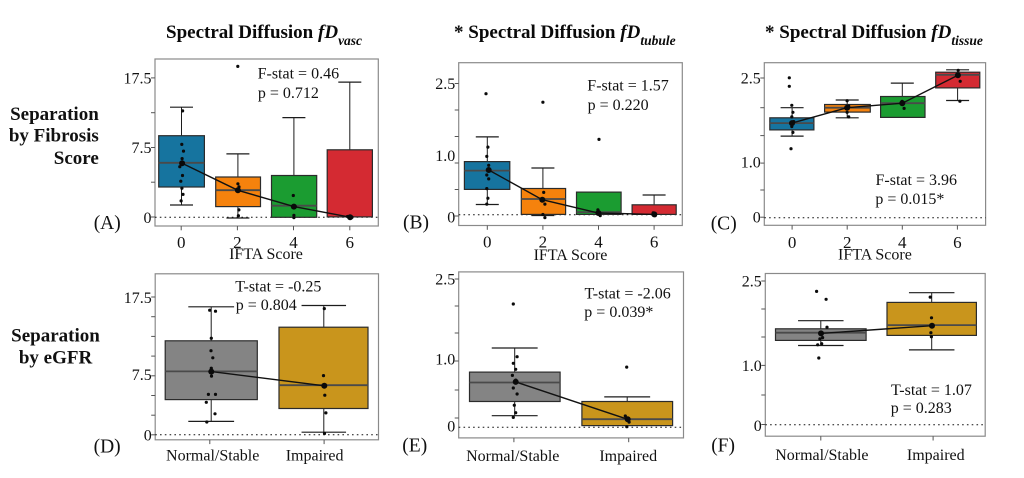  I want to click on svg-text: F-stat = 0.46, so click(298, 73).